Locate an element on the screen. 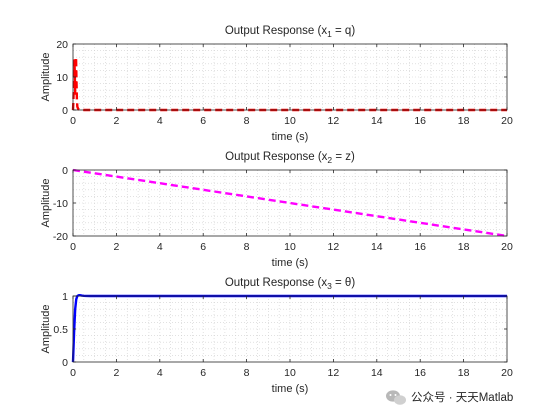 The height and width of the screenshot is (420, 560). title-subscript: 2 is located at coordinates (329, 160).